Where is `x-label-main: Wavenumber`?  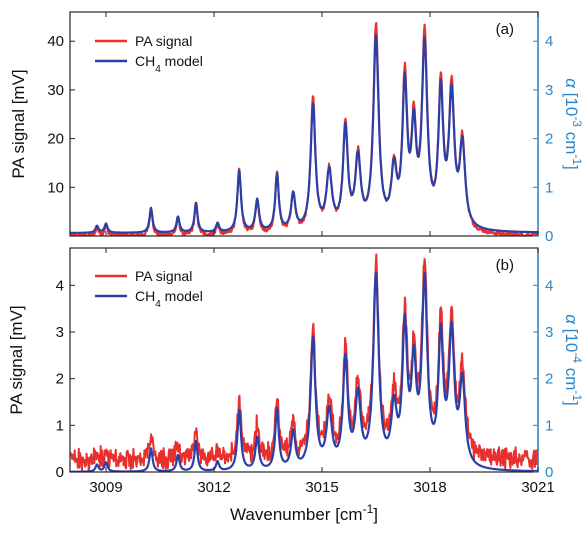 x-label-main: Wavenumber is located at coordinates (280, 514).